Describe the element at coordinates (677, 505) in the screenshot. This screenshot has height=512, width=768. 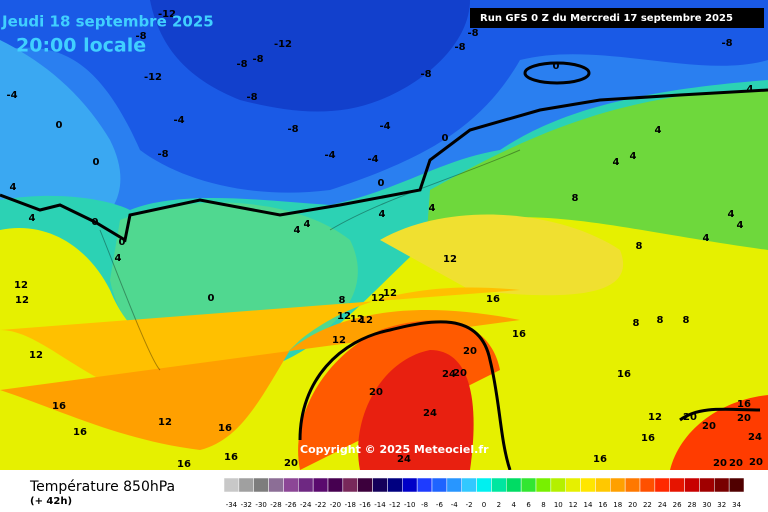
I see `scale-label: 26` at that location.